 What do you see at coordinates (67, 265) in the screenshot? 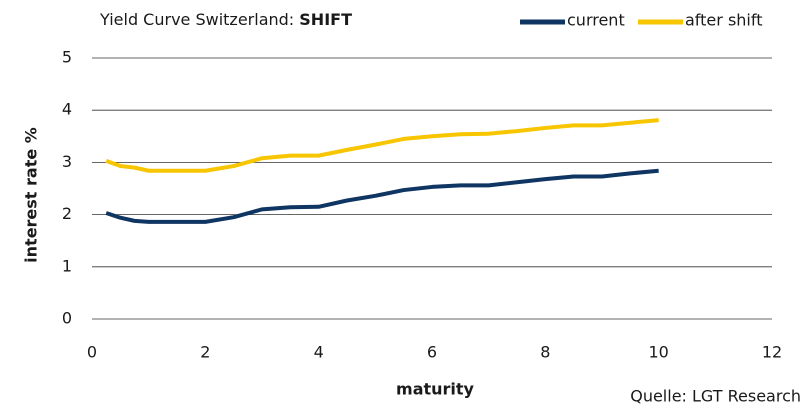
I see `y-tick-label: 1` at bounding box center [67, 265].